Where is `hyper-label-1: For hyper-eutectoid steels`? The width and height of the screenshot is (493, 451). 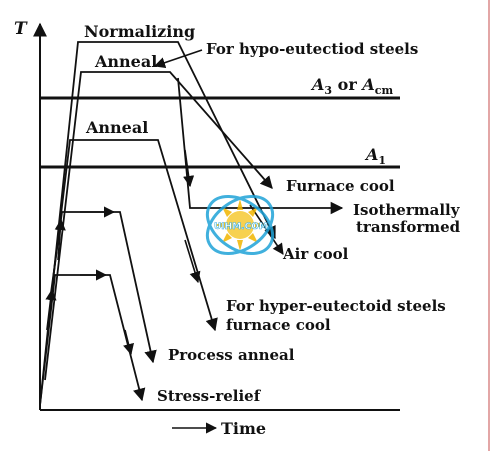
hyper-label-1: For hyper-eutectoid steels is located at coordinates (336, 306).